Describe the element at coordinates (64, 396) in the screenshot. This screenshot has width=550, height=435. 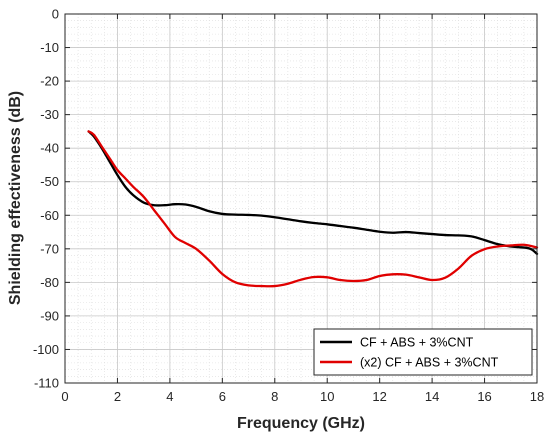
I see `x-tick-label: 0` at that location.